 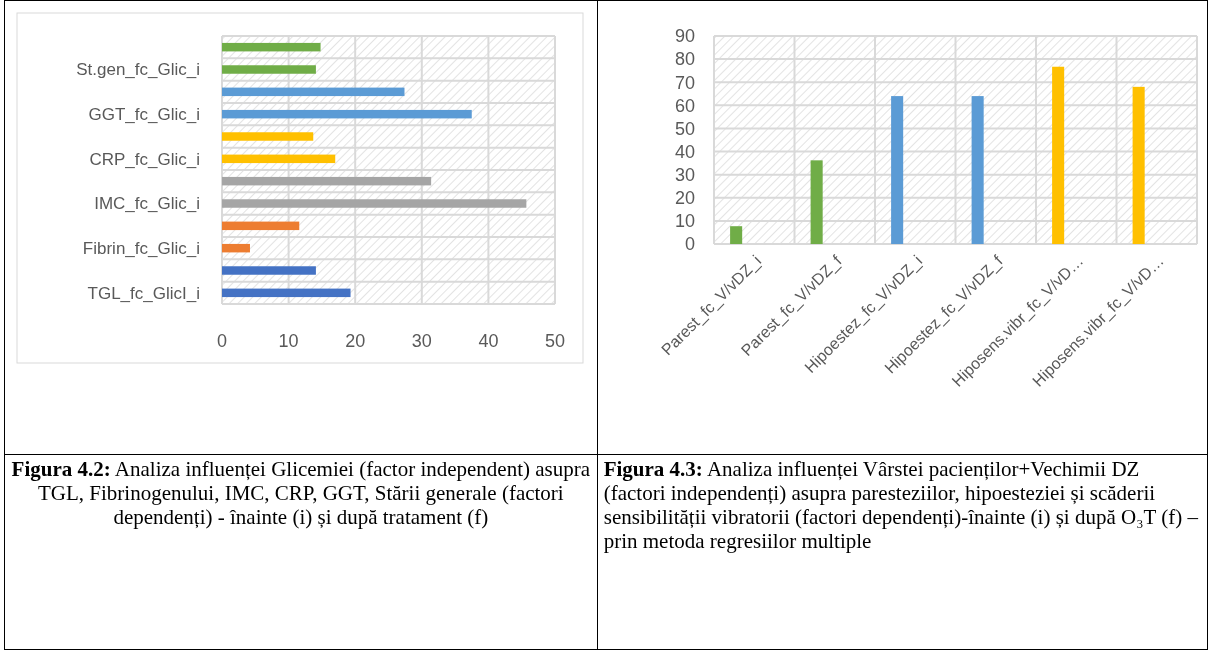 I want to click on x-tick-label: 0, so click(x=222, y=341).